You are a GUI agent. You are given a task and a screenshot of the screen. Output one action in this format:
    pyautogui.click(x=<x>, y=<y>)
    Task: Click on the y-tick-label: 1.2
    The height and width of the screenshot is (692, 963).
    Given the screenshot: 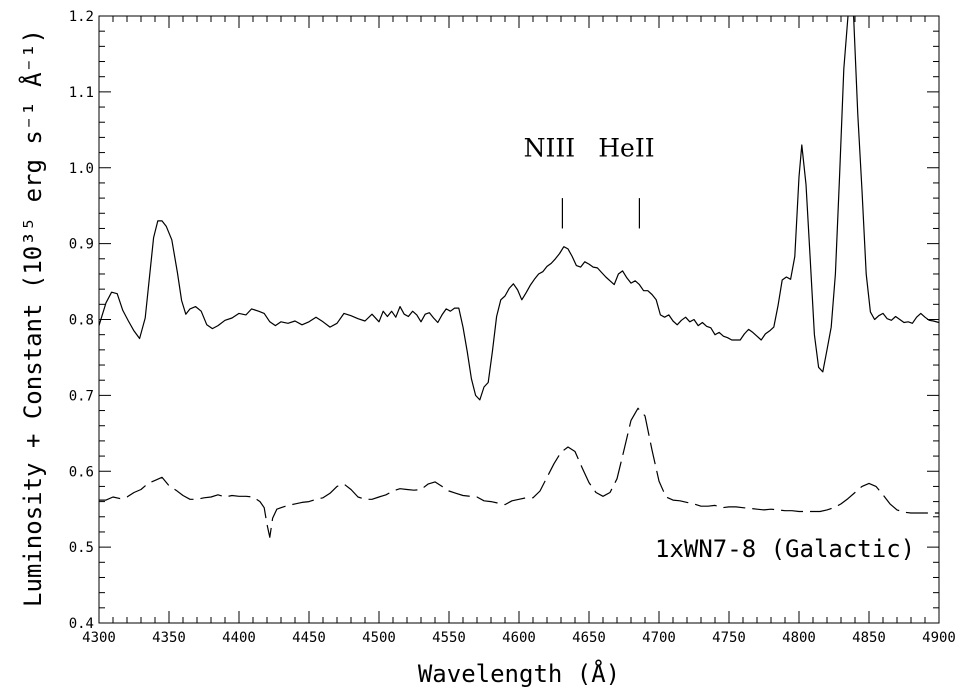 What is the action you would take?
    pyautogui.click(x=81, y=17)
    